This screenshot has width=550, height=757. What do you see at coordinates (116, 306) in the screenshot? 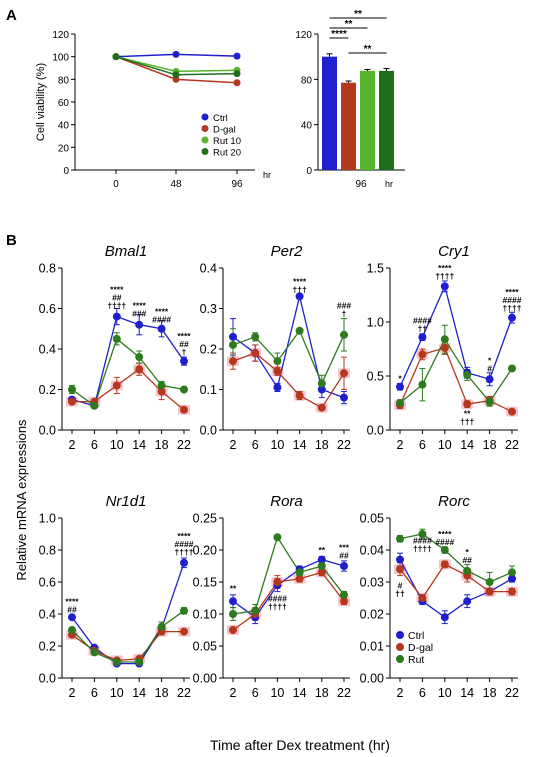
I see `significance-label: ††††` at bounding box center [116, 306].